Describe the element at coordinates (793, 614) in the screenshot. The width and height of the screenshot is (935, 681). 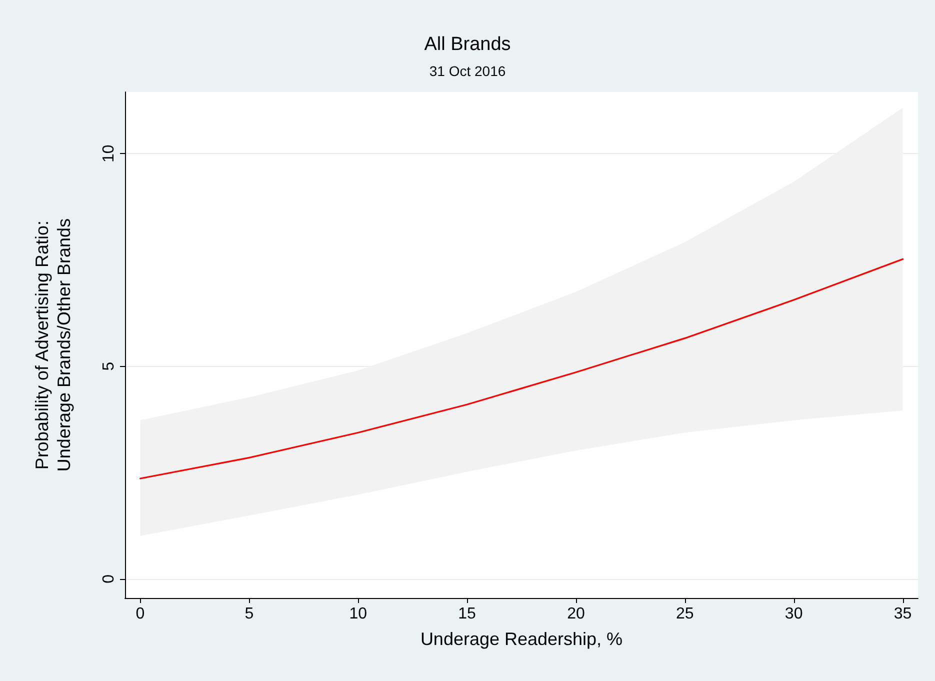
I see `x-tick-label: 30` at that location.